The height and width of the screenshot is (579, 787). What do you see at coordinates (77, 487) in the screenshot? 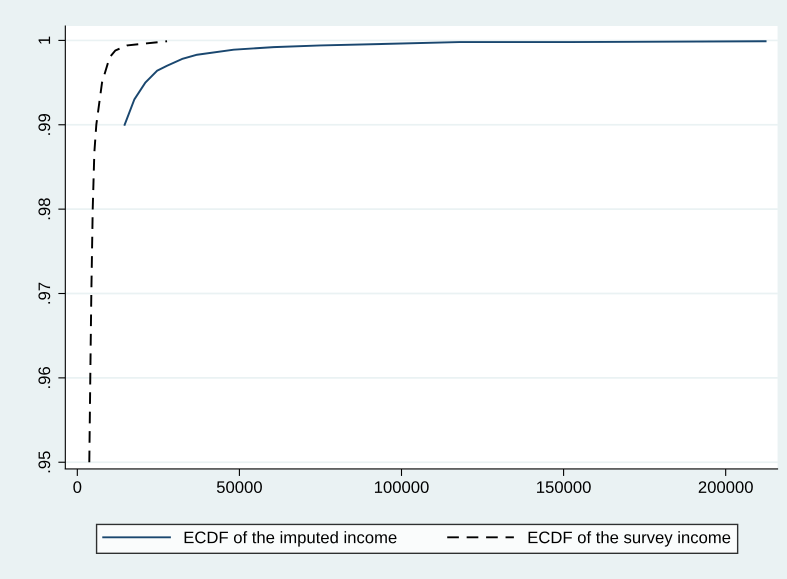
I see `x-tick-label: 0` at bounding box center [77, 487].